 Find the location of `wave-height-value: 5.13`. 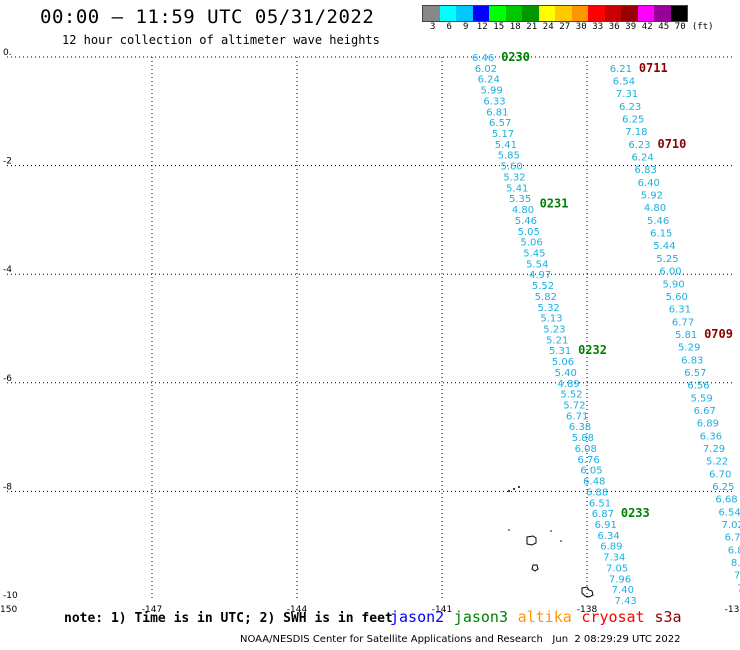

wave-height-value: 5.13 is located at coordinates (551, 319).